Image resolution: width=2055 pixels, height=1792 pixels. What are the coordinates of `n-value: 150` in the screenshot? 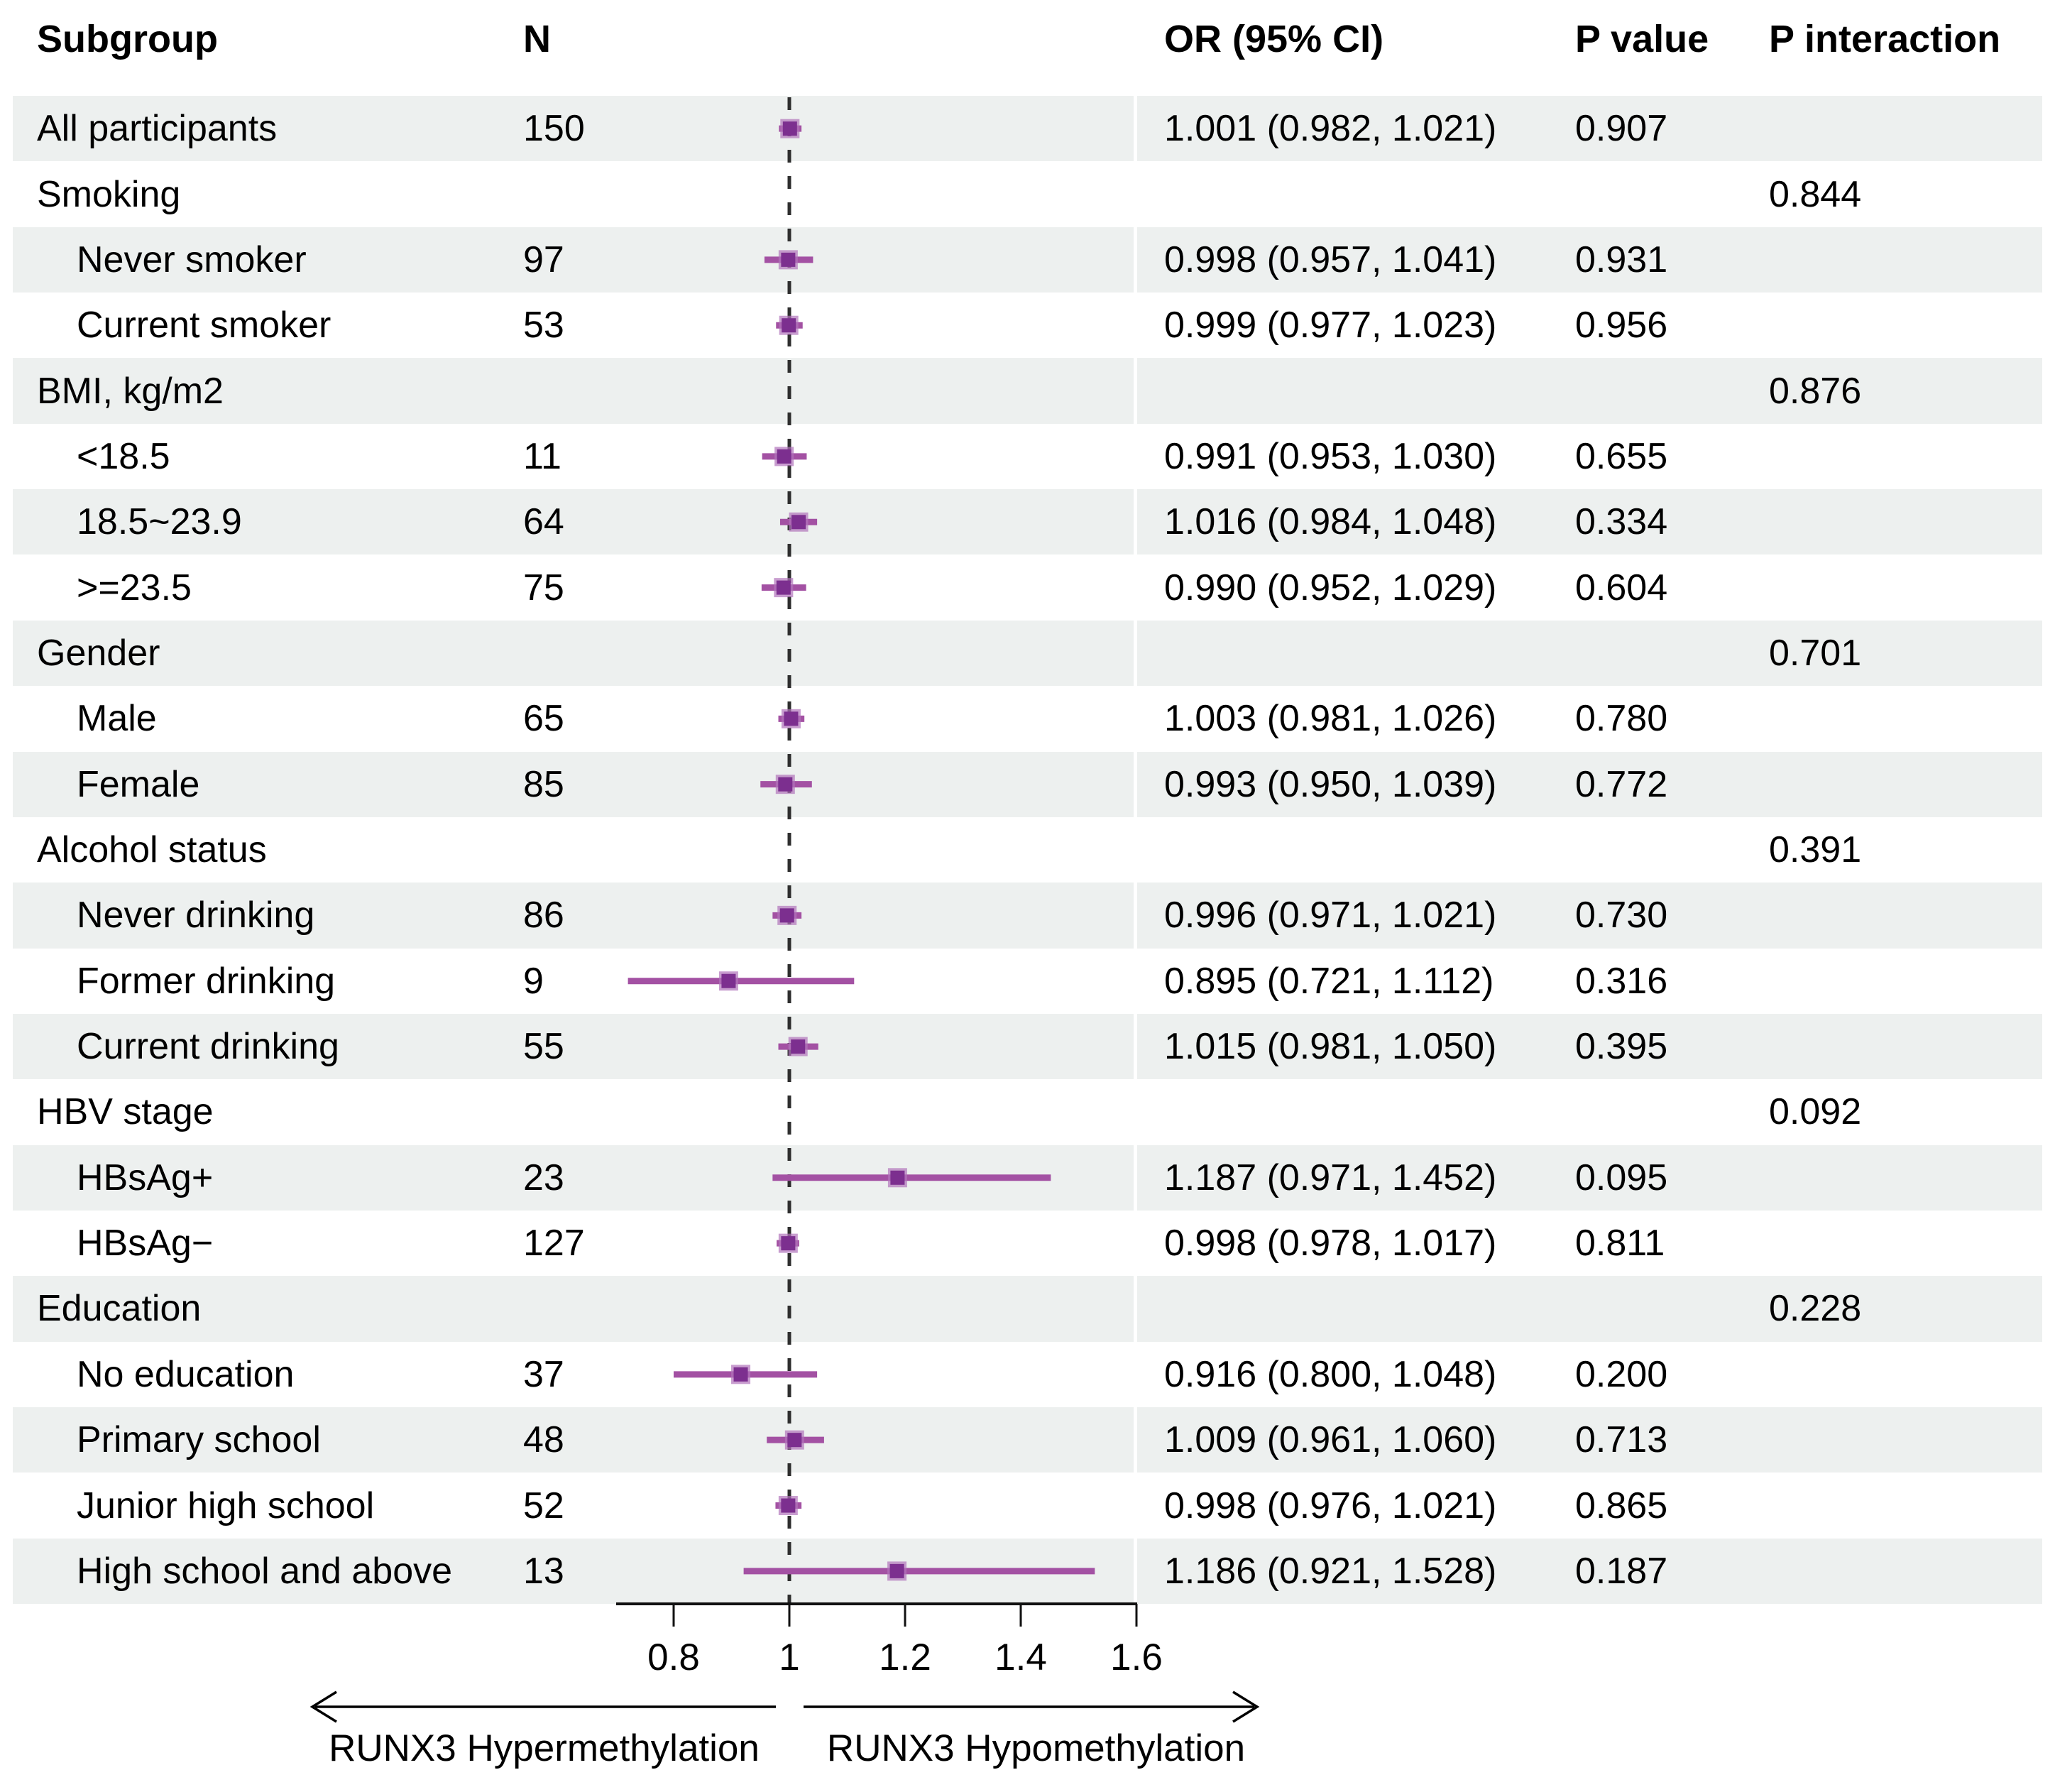 It's located at (554, 129).